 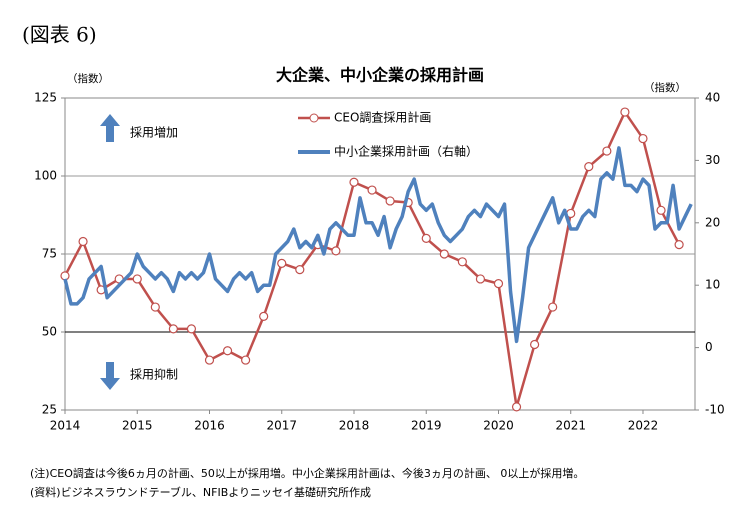 What do you see at coordinates (426, 426) in the screenshot?
I see `x-tick-label: 2019` at bounding box center [426, 426].